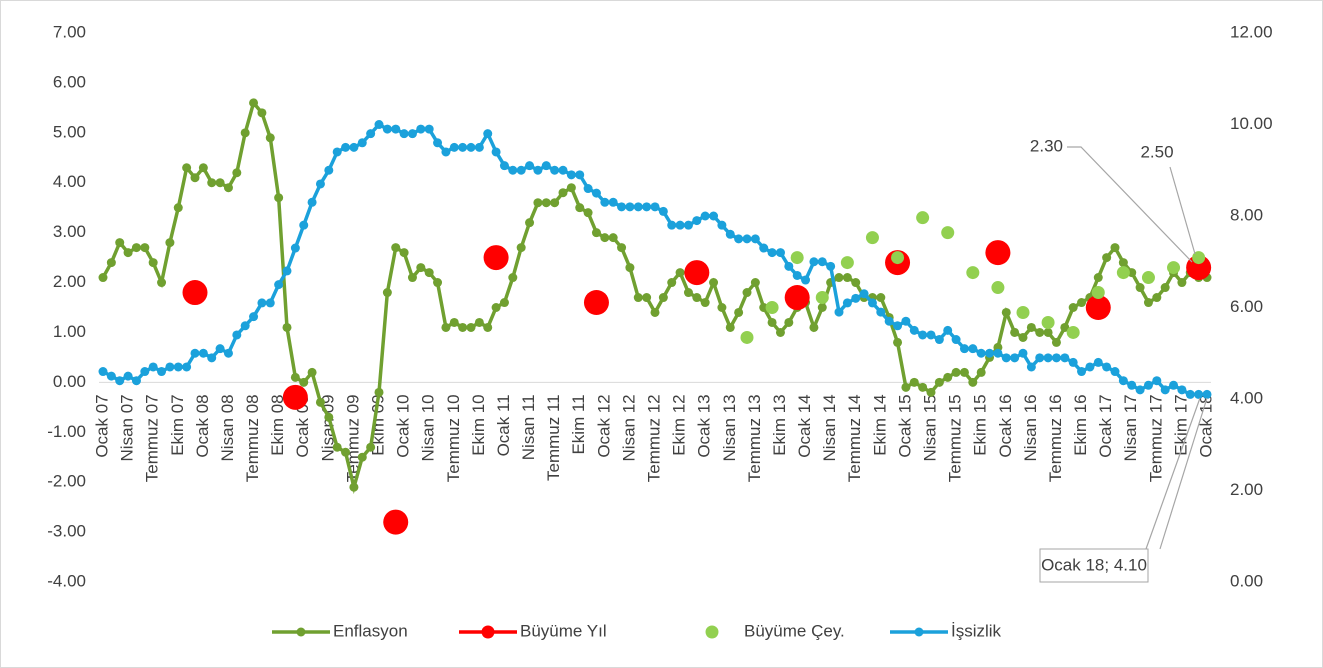 The height and width of the screenshot is (668, 1323). I want to click on x-tick-label: Ocak 17, so click(1105, 425).